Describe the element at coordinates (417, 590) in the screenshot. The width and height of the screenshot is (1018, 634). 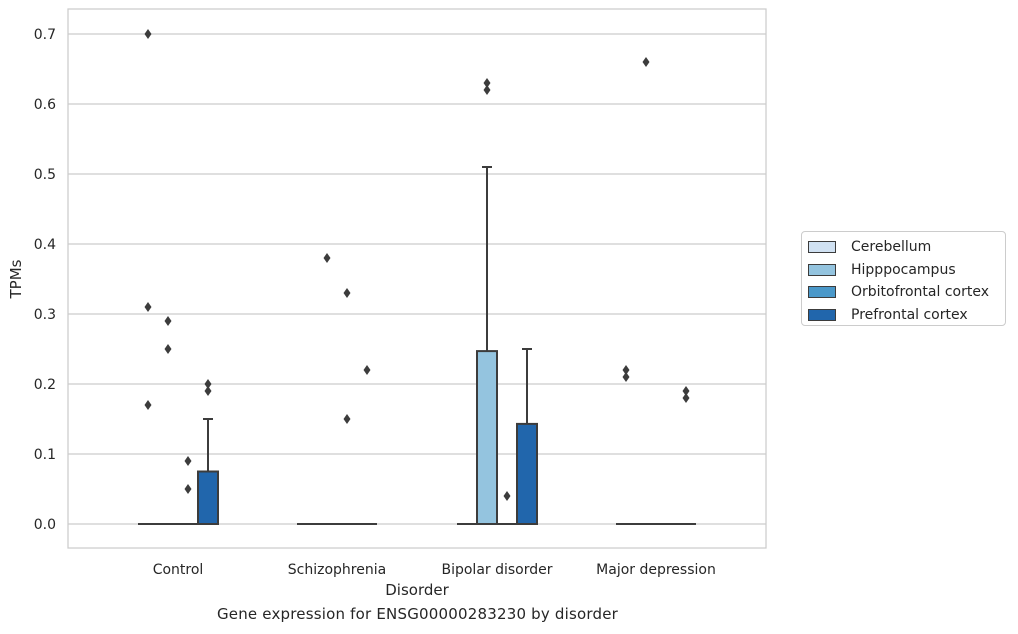
I see `x-axis-label: Disorder` at that location.